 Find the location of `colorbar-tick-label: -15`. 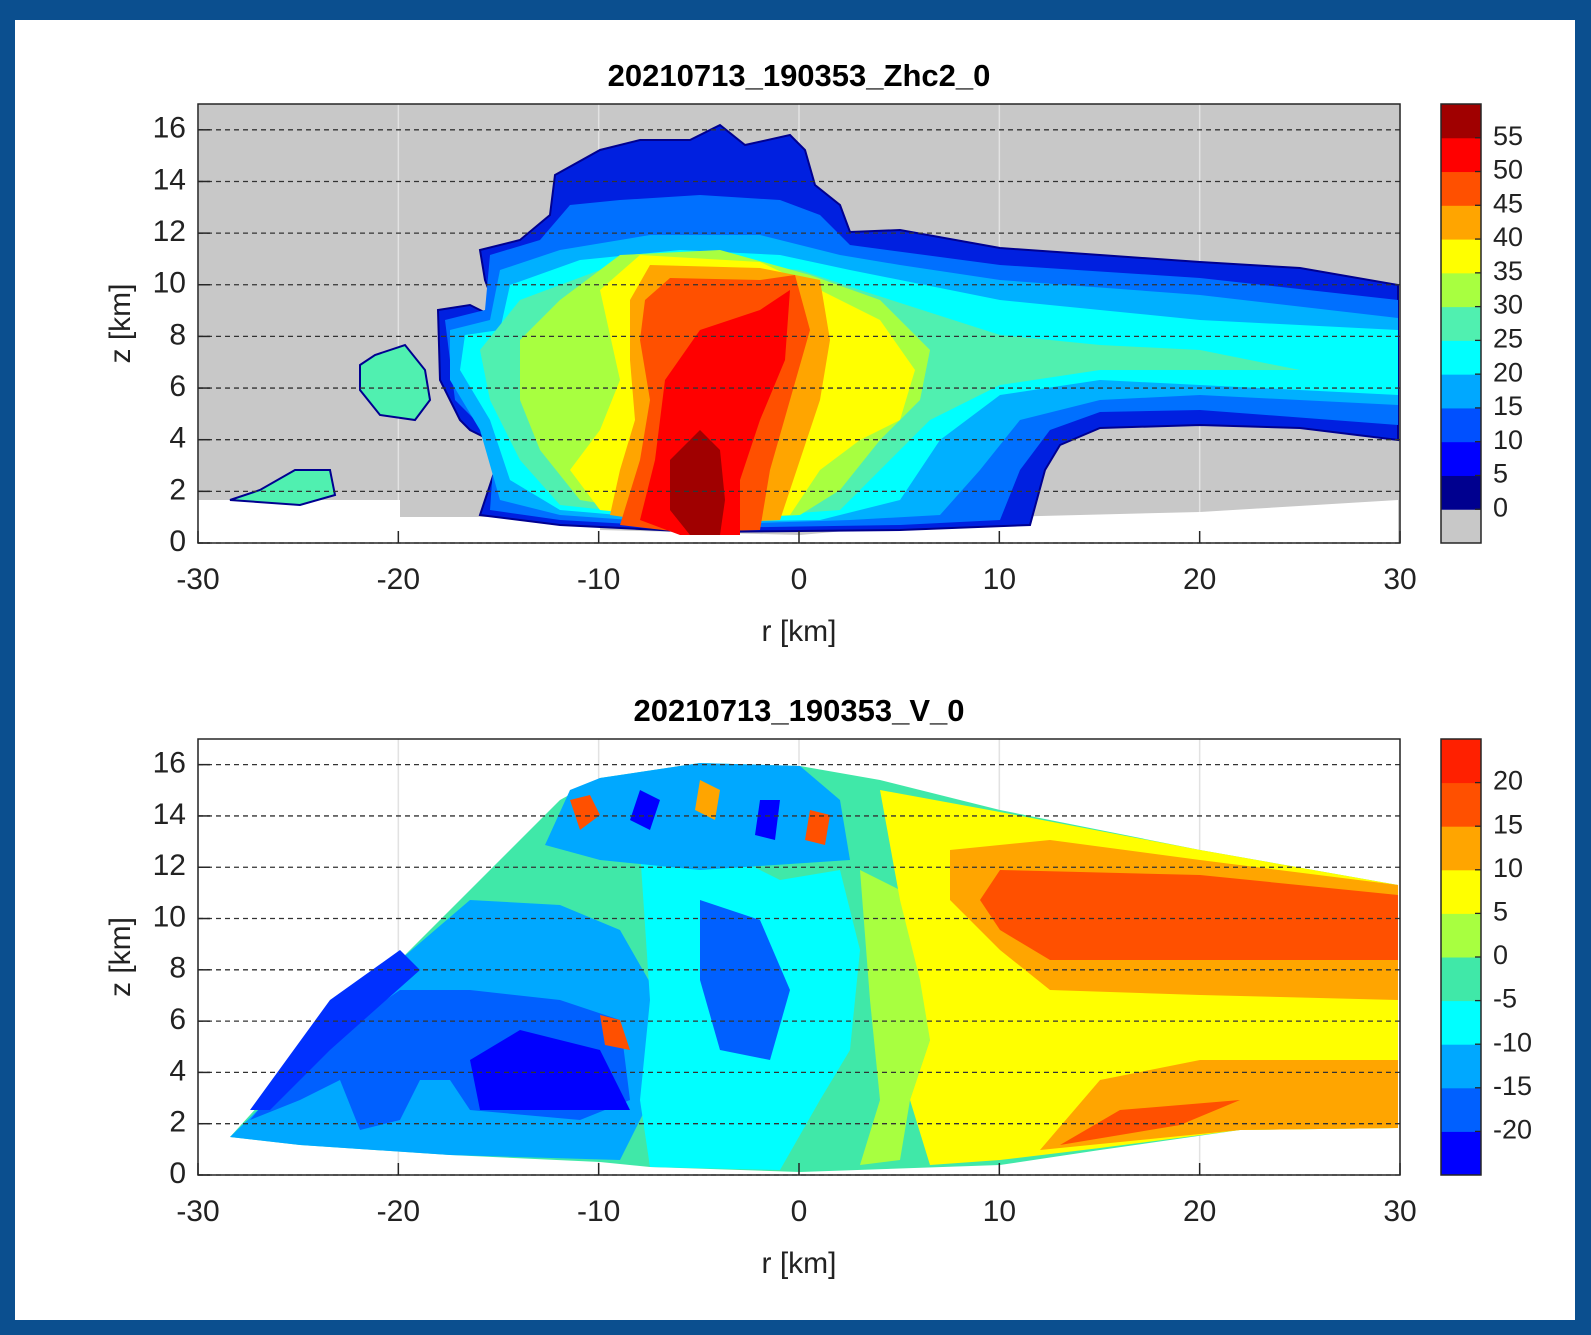

colorbar-tick-label: -15 is located at coordinates (1512, 1086).